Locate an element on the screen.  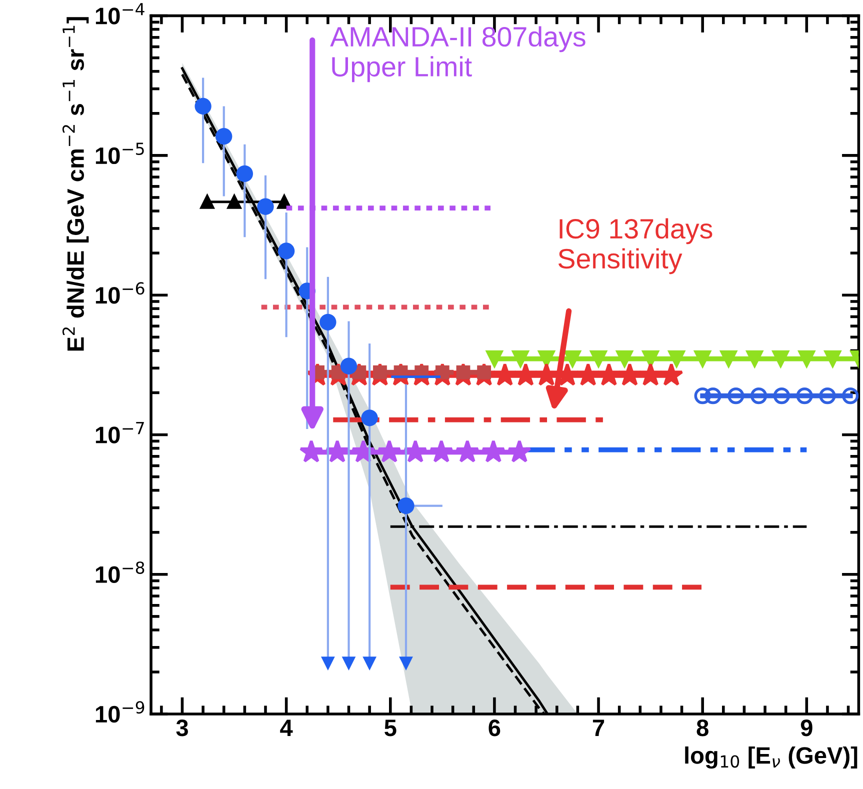
x-tick-label: 5 is located at coordinates (390, 728).